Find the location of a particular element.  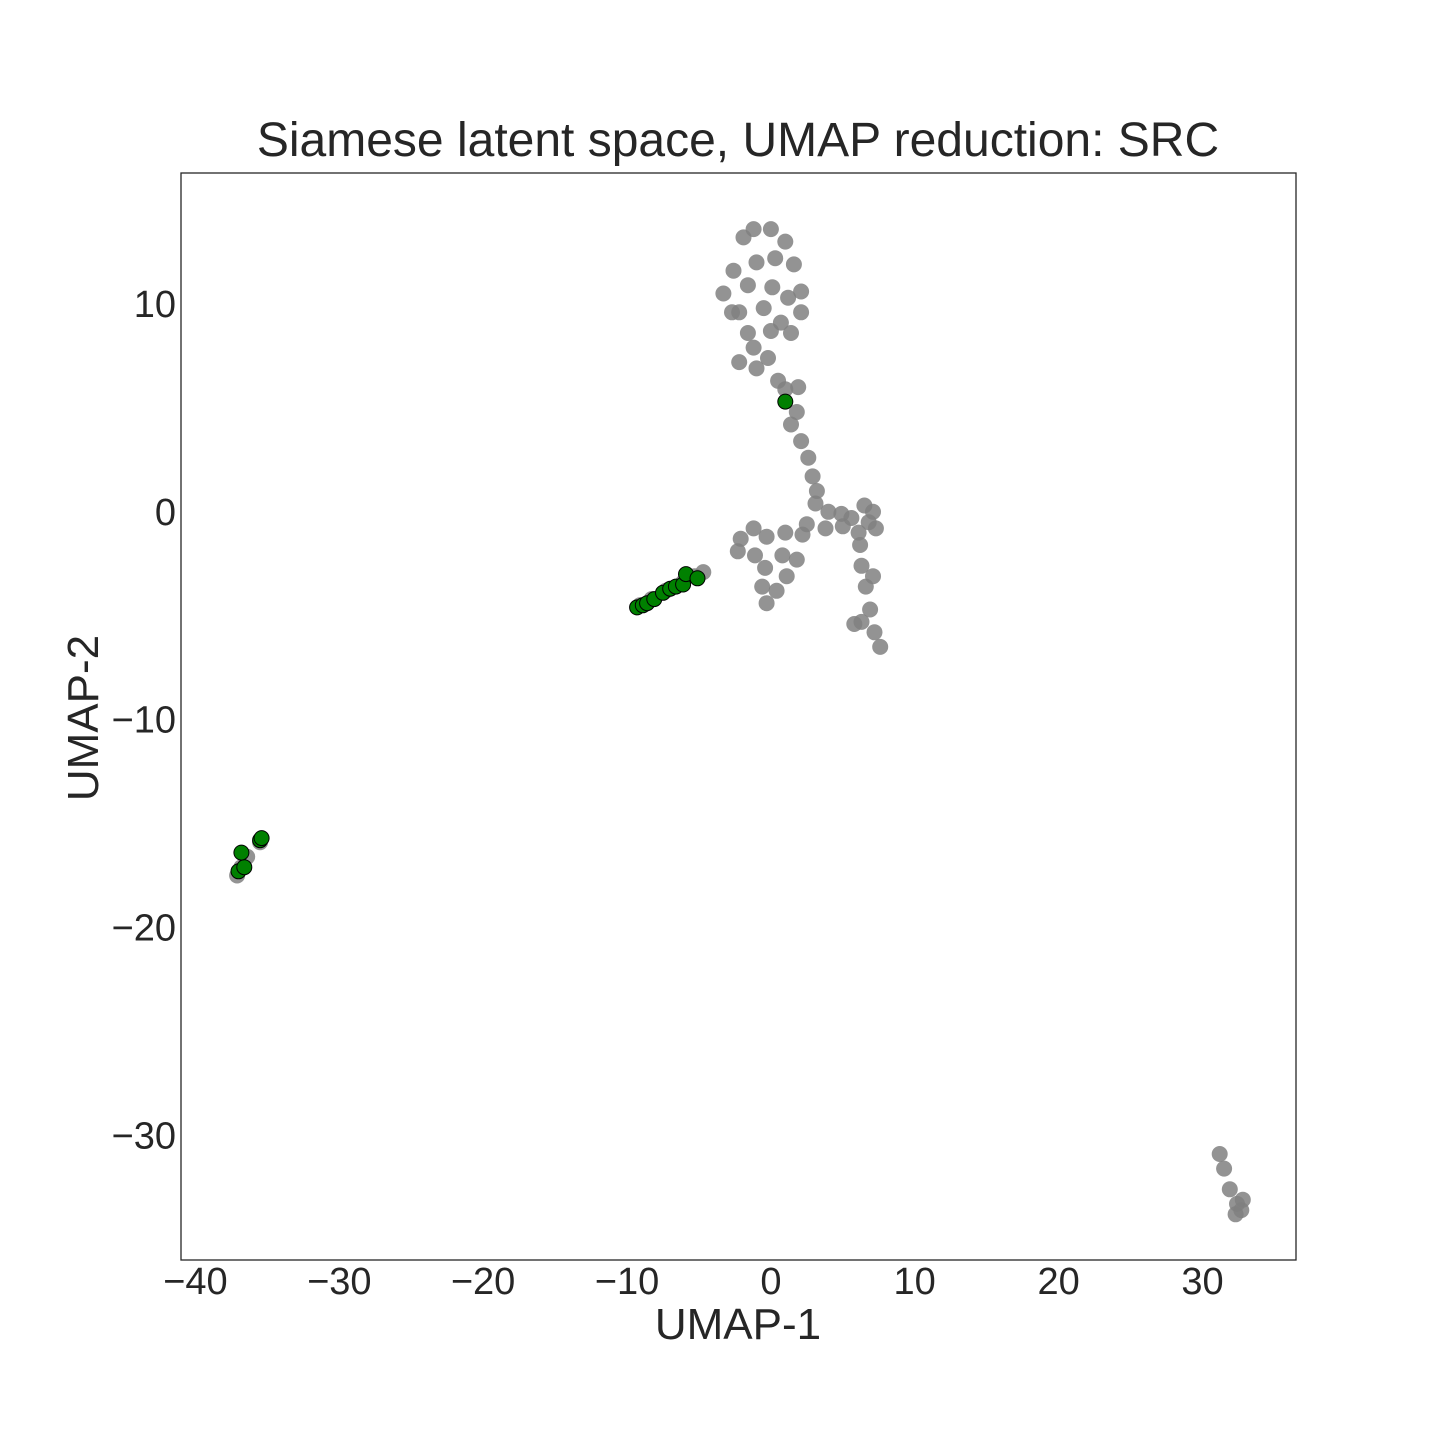

y-tick-label: −30 is located at coordinates (144, 1136).